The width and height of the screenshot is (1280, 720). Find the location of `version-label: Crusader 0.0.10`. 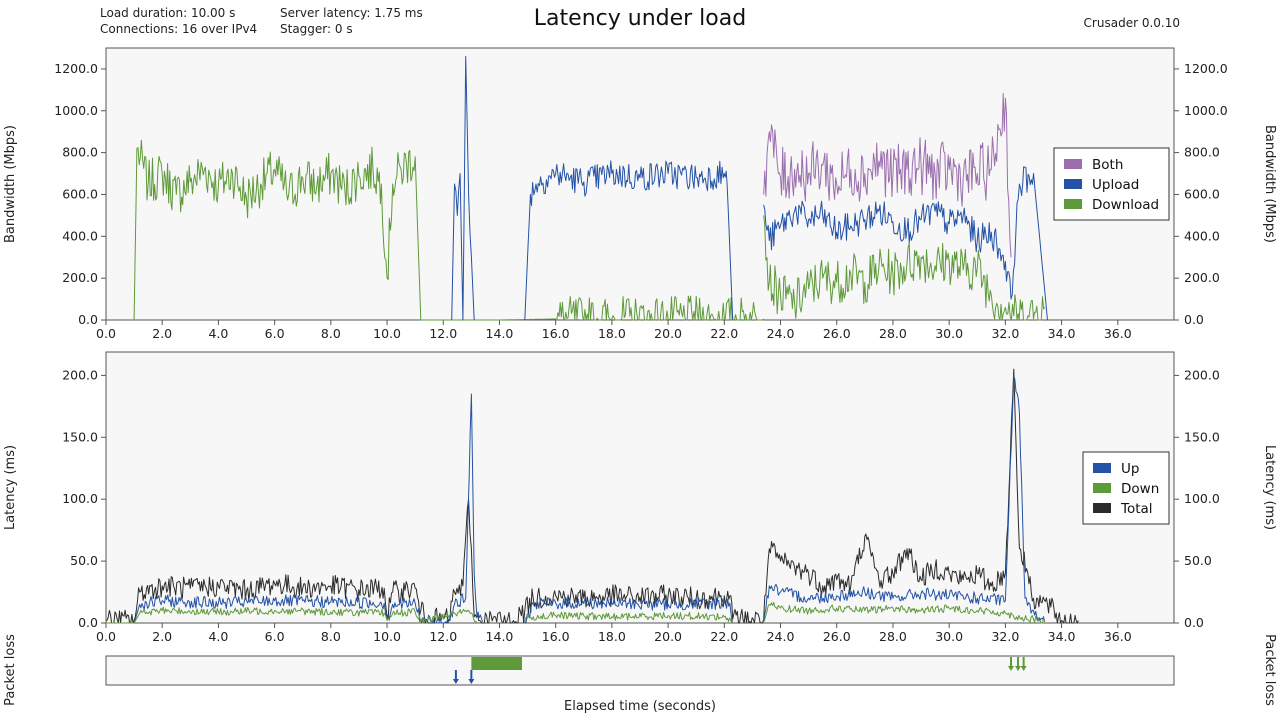

version-label: Crusader 0.0.10 is located at coordinates (1131, 23).